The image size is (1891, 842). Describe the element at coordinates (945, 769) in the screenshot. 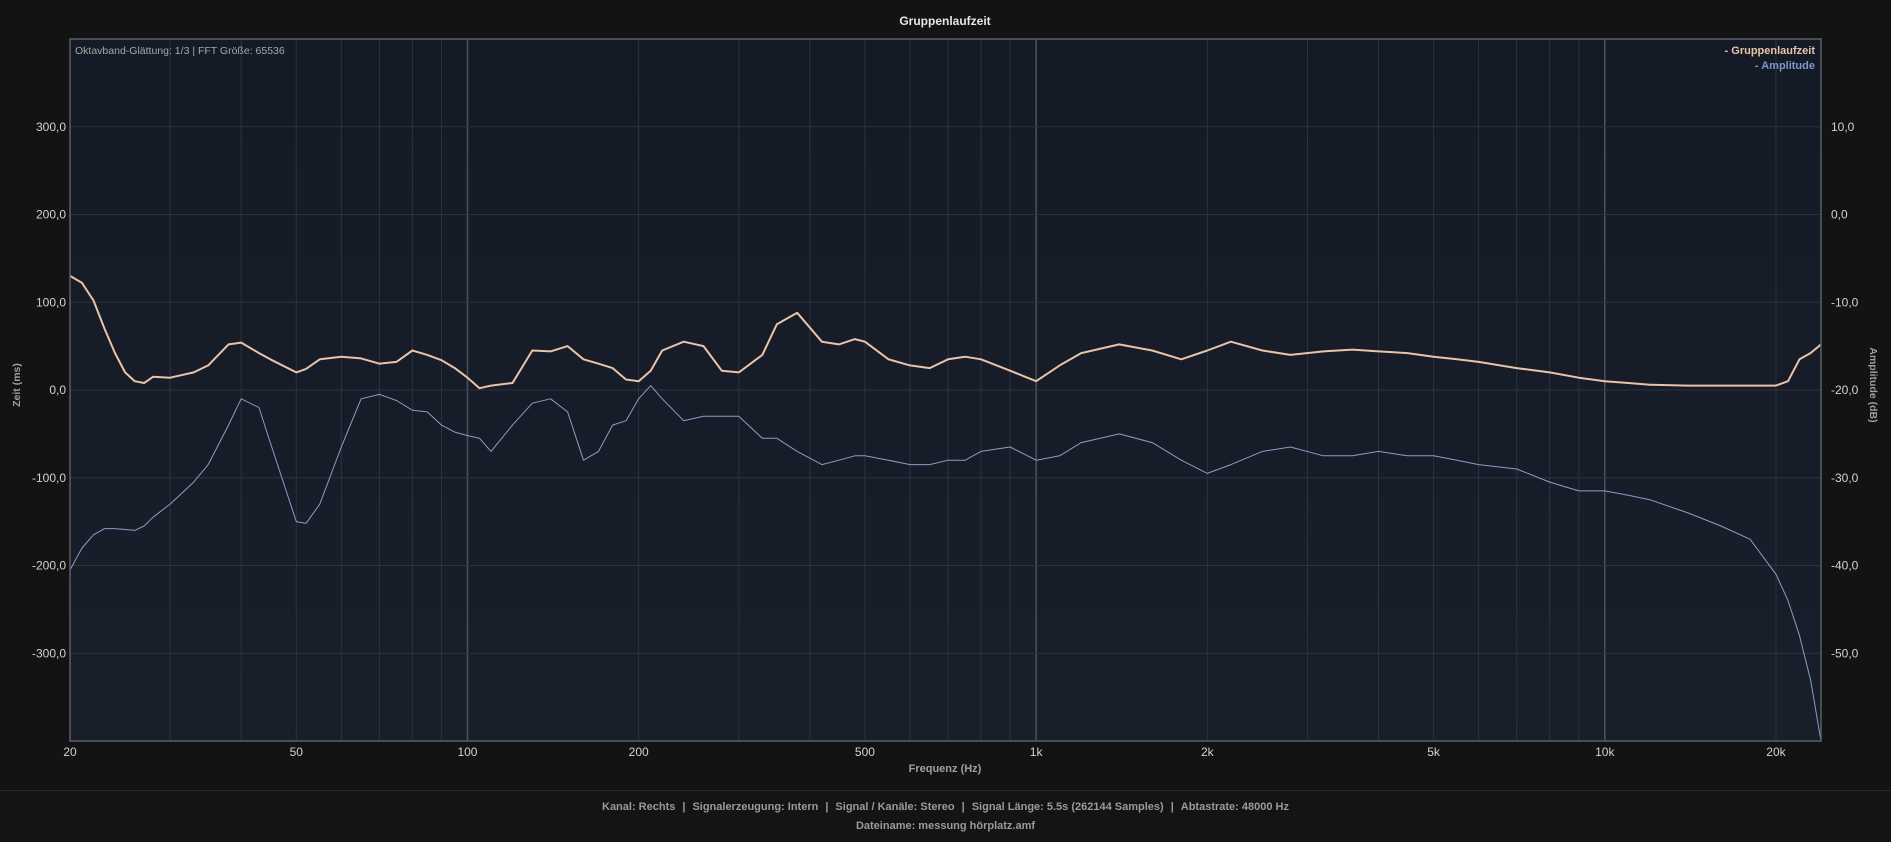

I see `x-axis-label: Frequenz (Hz)` at that location.